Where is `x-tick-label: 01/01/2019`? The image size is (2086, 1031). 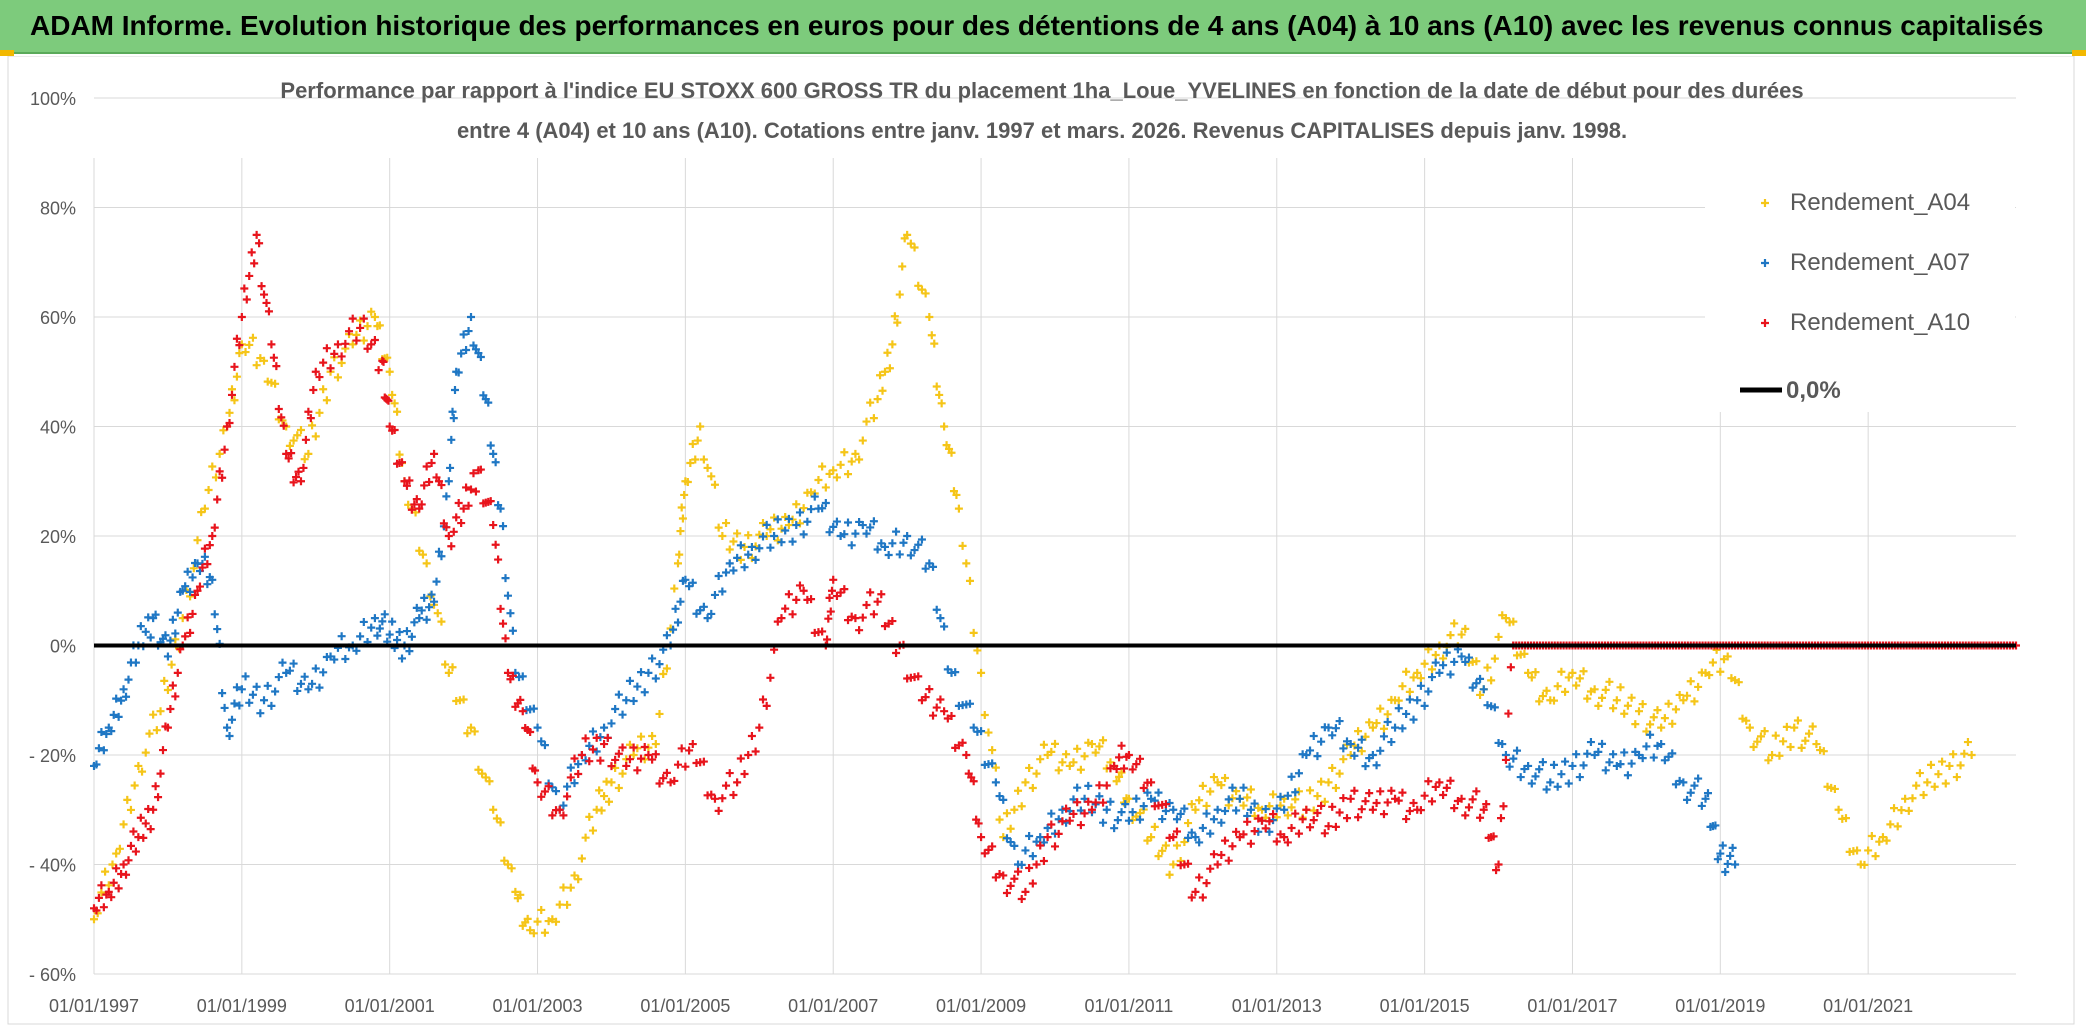 x-tick-label: 01/01/2019 is located at coordinates (1720, 1006).